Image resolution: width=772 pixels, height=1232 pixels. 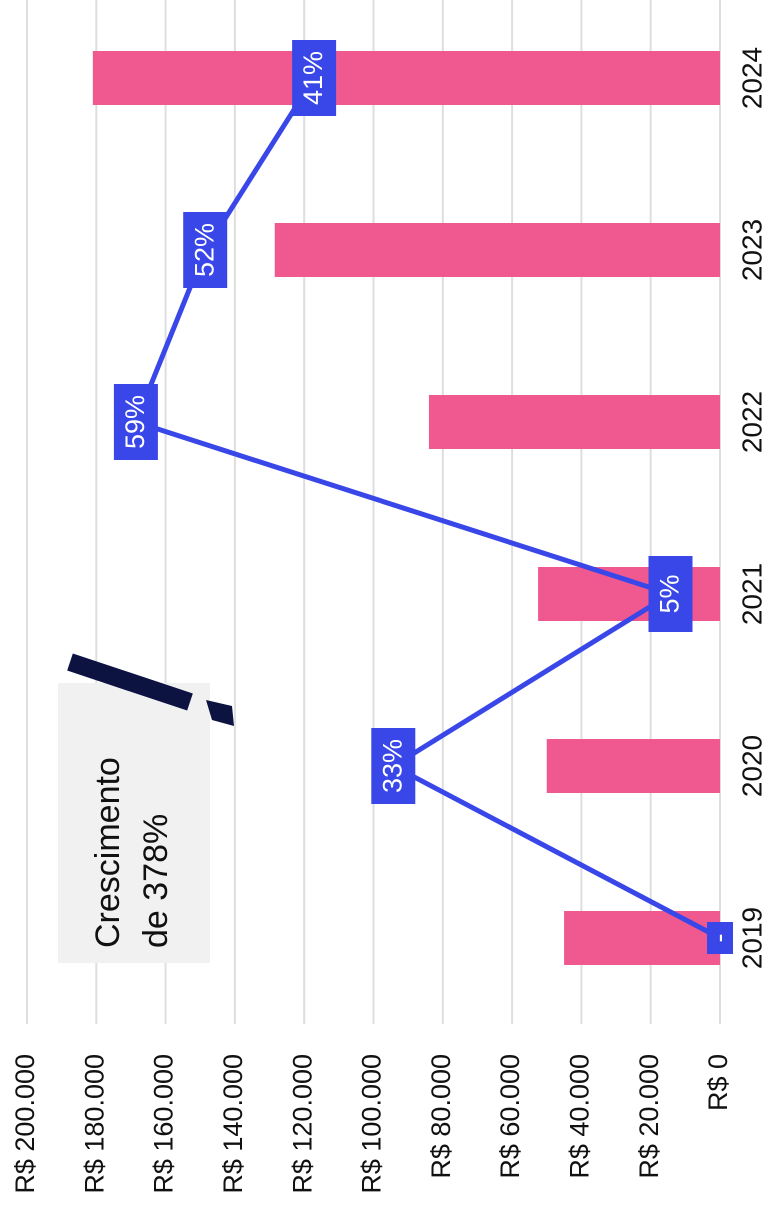 What do you see at coordinates (751, 422) in the screenshot?
I see `x-tick-label: 2022` at bounding box center [751, 422].